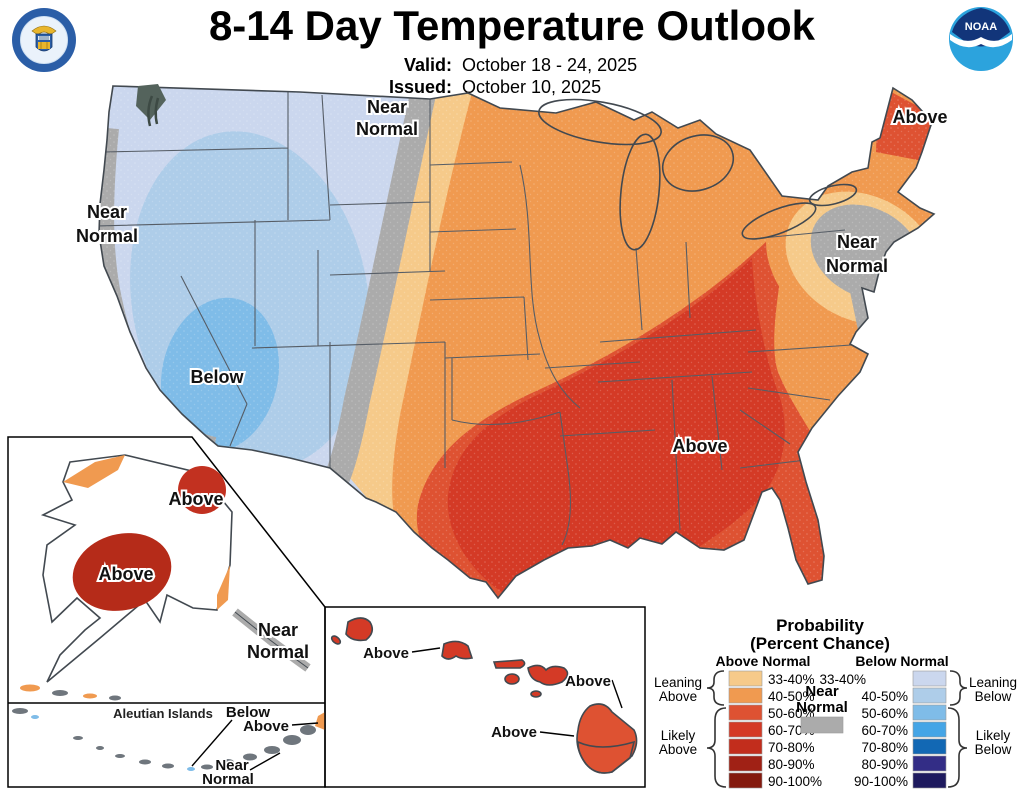 The height and width of the screenshot is (791, 1024). Describe the element at coordinates (228, 779) in the screenshot. I see `label-aleutian-near-2: Normal` at that location.